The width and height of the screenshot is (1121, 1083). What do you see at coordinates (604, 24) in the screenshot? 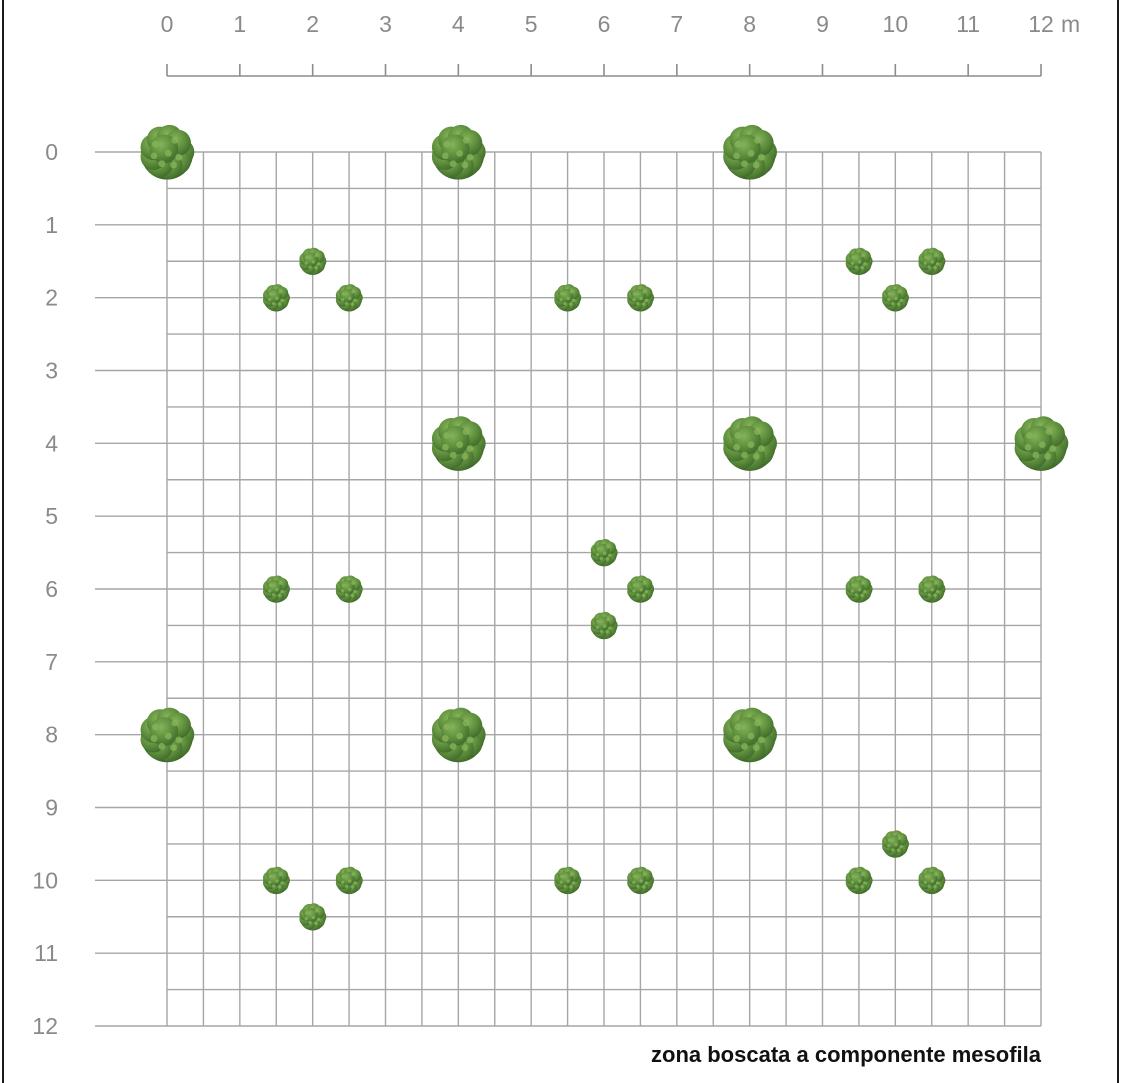
I see `x-tick-label: 6` at bounding box center [604, 24].